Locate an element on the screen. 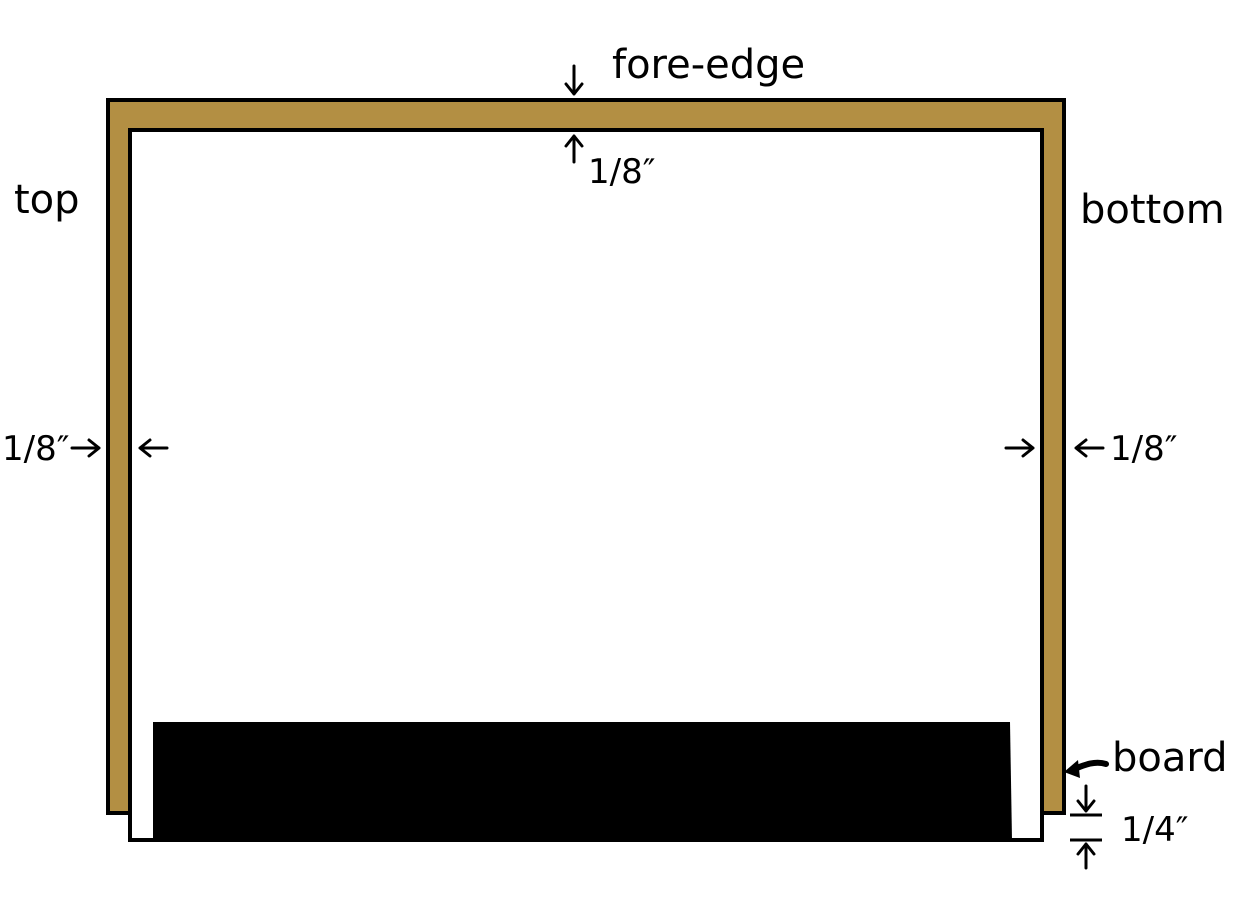 The height and width of the screenshot is (900, 1252). arrowhead-icon is located at coordinates (1072, 769).